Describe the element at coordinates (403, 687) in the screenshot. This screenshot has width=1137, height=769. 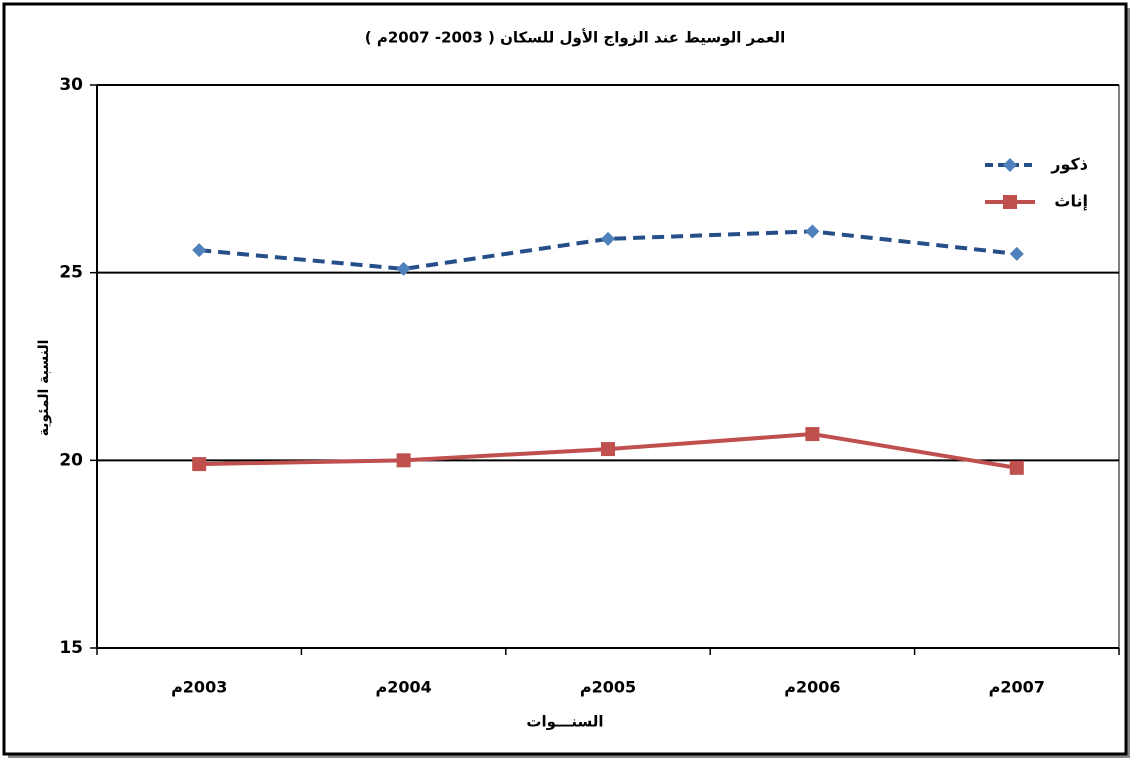
I see `x-tick-label: 2004م` at that location.